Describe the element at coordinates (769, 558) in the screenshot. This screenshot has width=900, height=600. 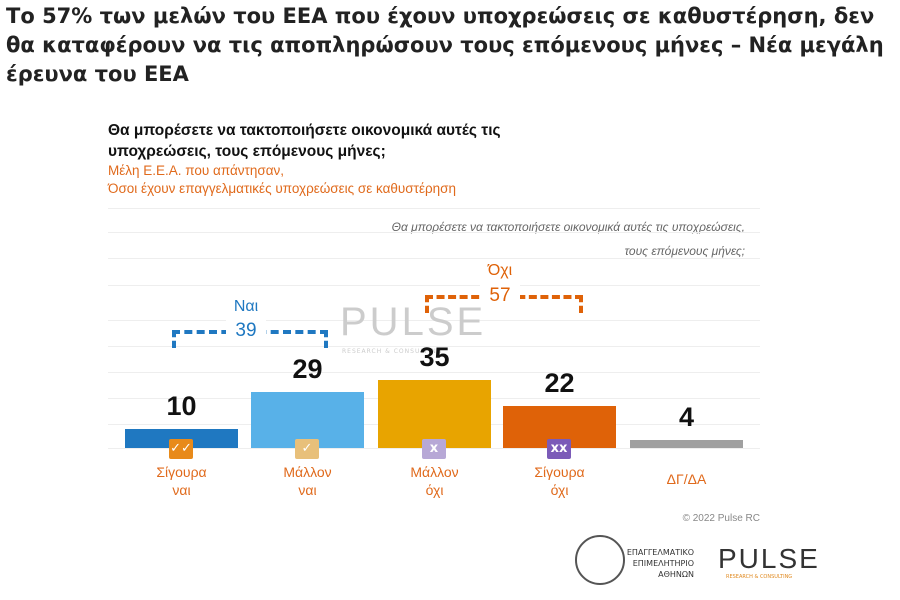
I see `pulse-logo: PULSE` at that location.